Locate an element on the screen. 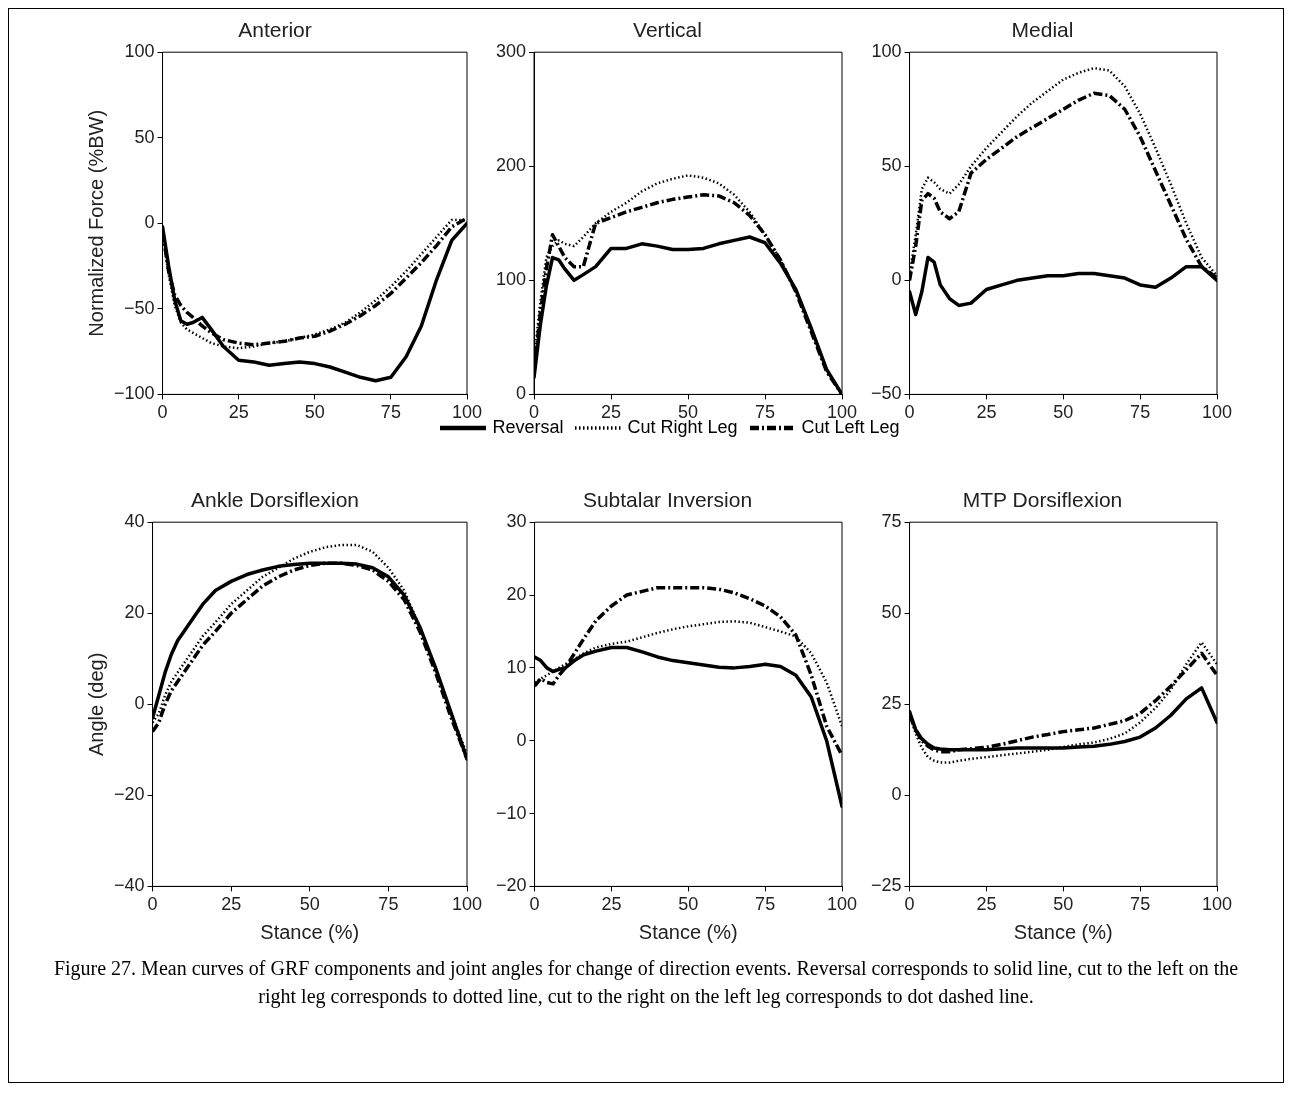 This screenshot has width=1296, height=1093. chart-title: MTP Dorsiflexion is located at coordinates (1042, 500).